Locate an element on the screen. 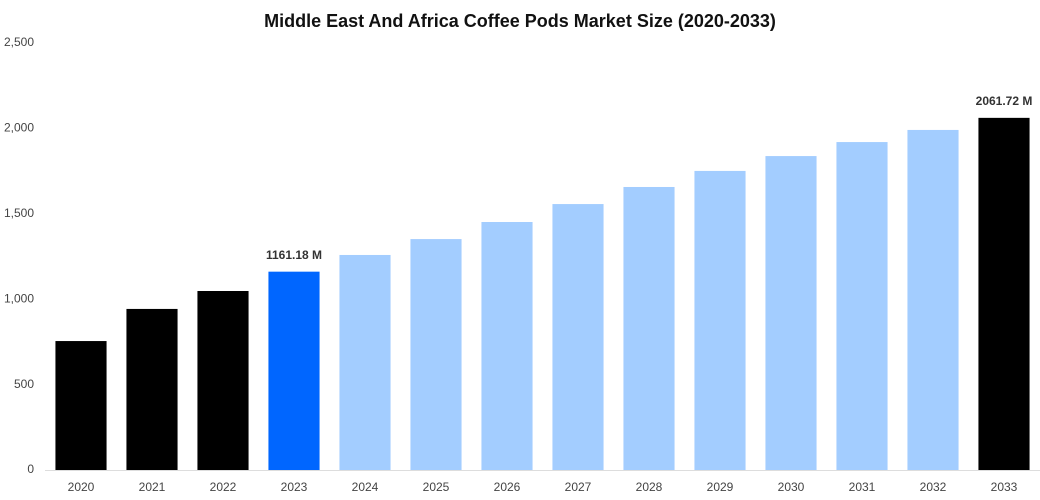  x-tick-label: 2023 is located at coordinates (294, 487).